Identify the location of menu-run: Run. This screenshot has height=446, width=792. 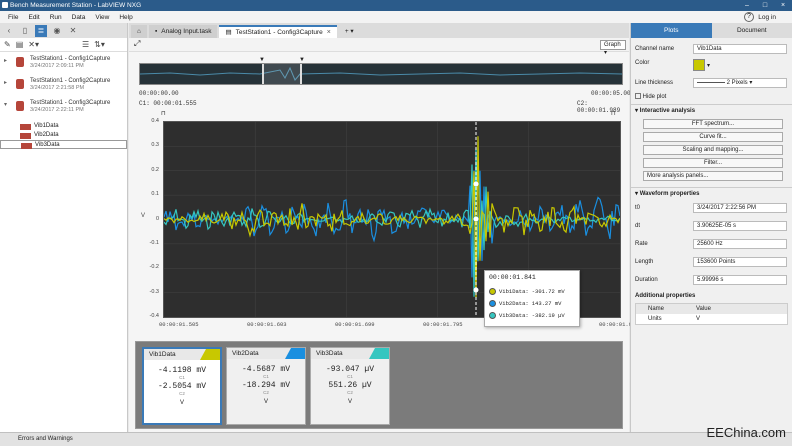
(55, 17).